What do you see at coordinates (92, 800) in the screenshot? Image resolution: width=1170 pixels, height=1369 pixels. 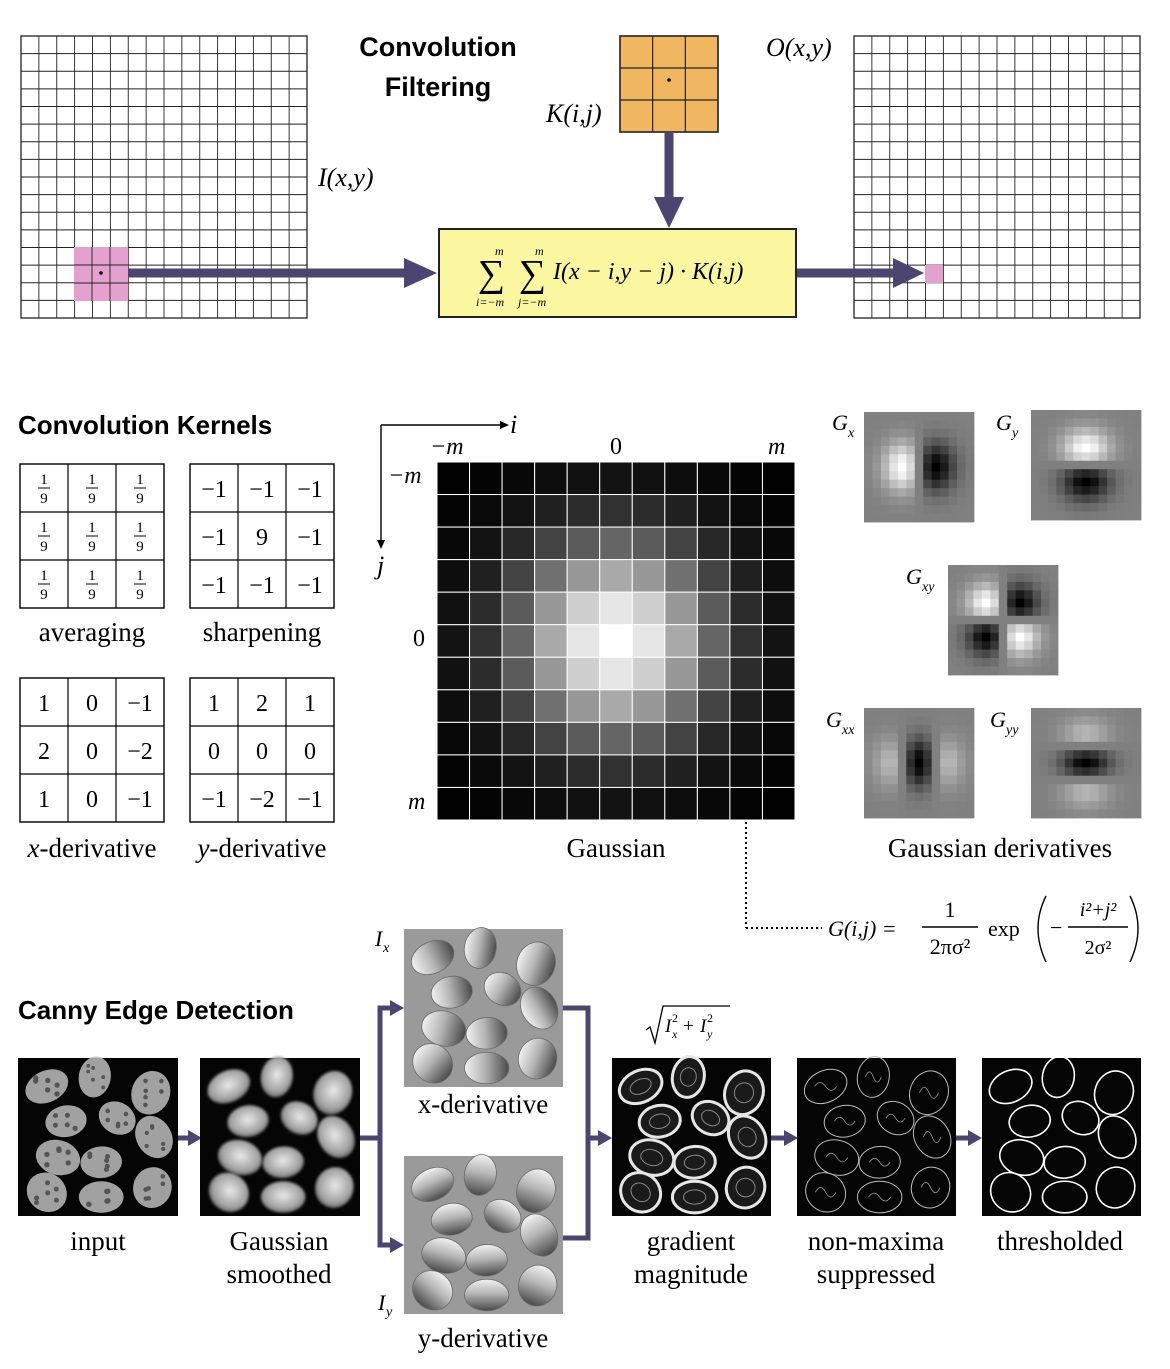 I see `kernel-cell: 0` at bounding box center [92, 800].